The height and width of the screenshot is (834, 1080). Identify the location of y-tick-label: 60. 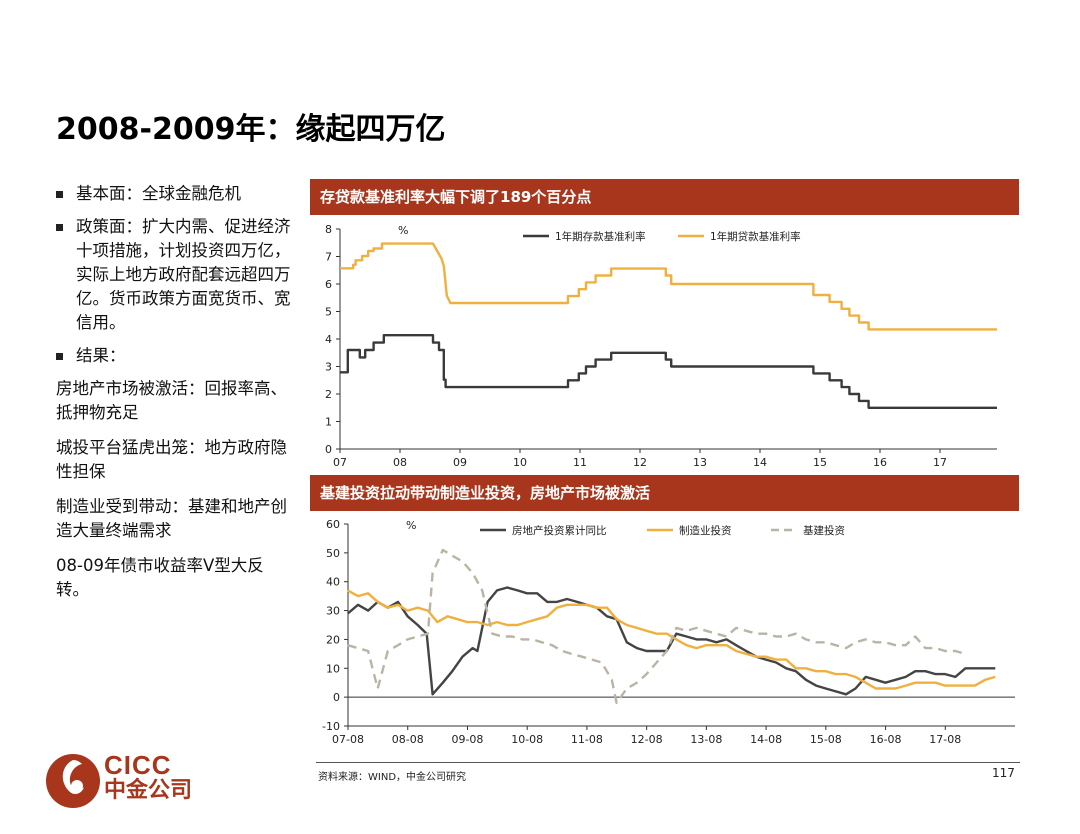
(333, 524).